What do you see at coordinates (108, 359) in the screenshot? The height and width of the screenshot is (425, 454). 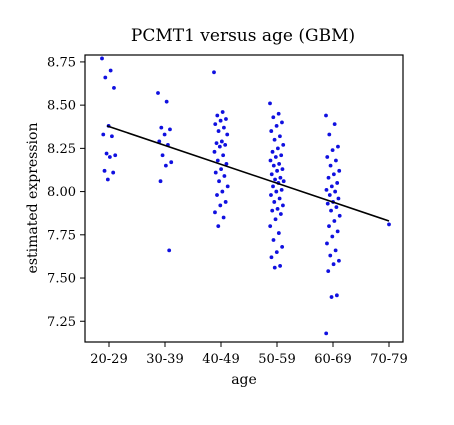 I see `x-tick-label: 20-29` at bounding box center [108, 359].